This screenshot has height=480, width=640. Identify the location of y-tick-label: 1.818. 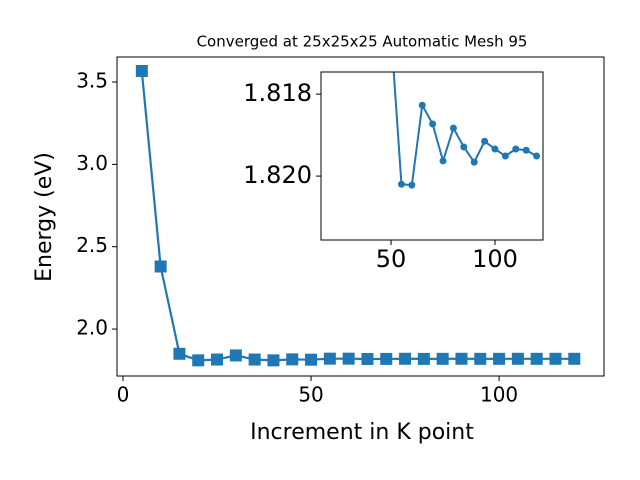
(277, 93).